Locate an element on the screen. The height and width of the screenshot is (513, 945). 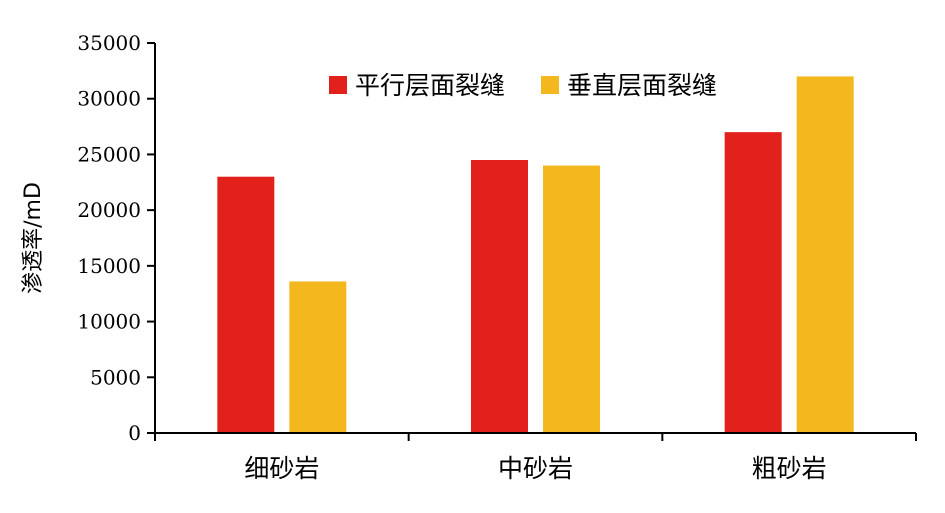
x-category-label: 中砂岩 is located at coordinates (535, 468).